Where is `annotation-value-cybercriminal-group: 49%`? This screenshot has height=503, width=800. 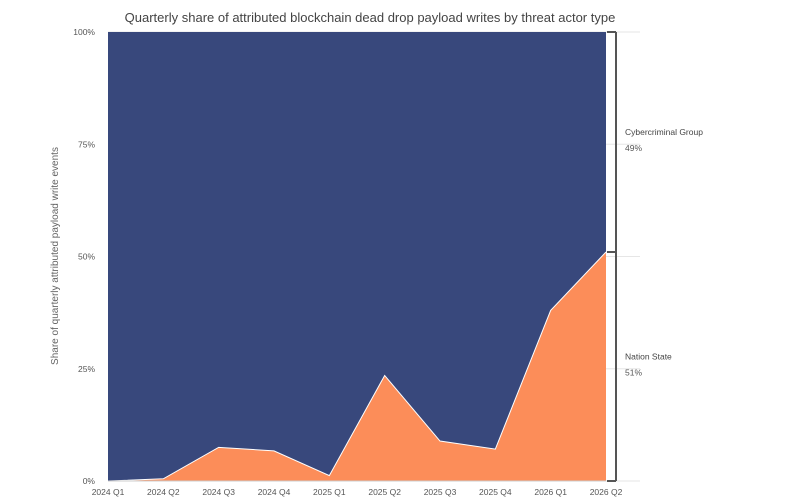 annotation-value-cybercriminal-group: 49% is located at coordinates (633, 148).